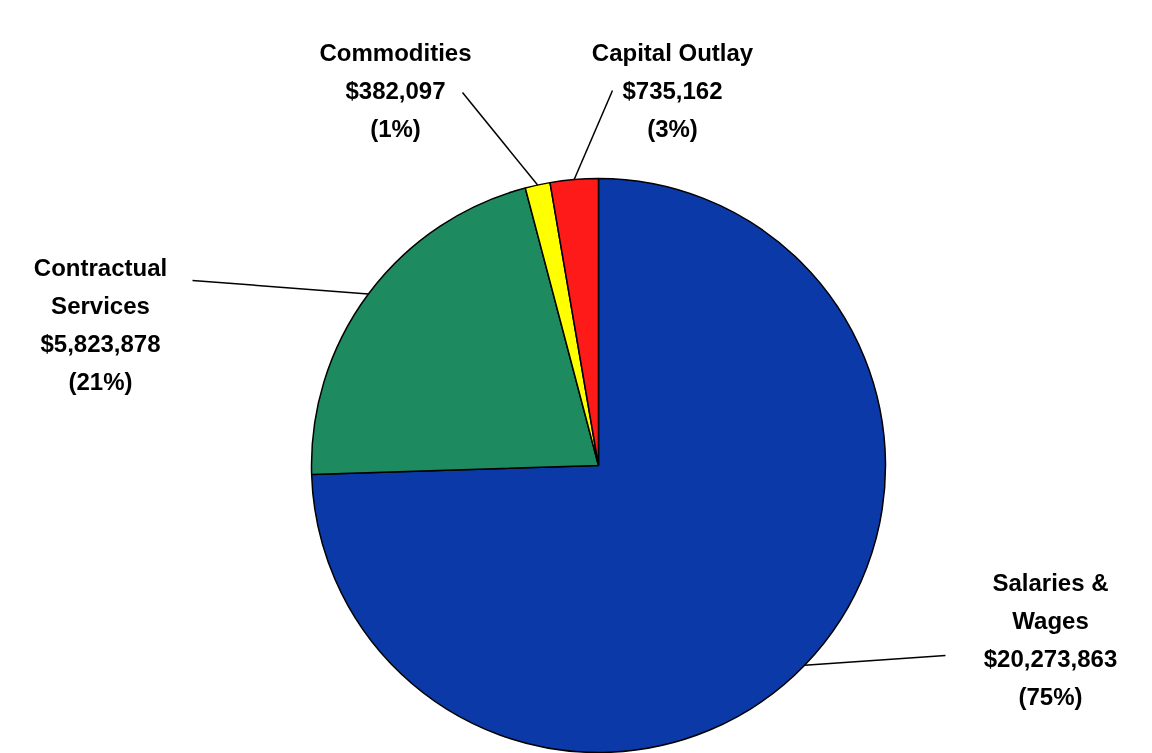 This screenshot has width=1152, height=753. What do you see at coordinates (395, 109) in the screenshot?
I see `data-label: $382,097 (1%)` at bounding box center [395, 109].